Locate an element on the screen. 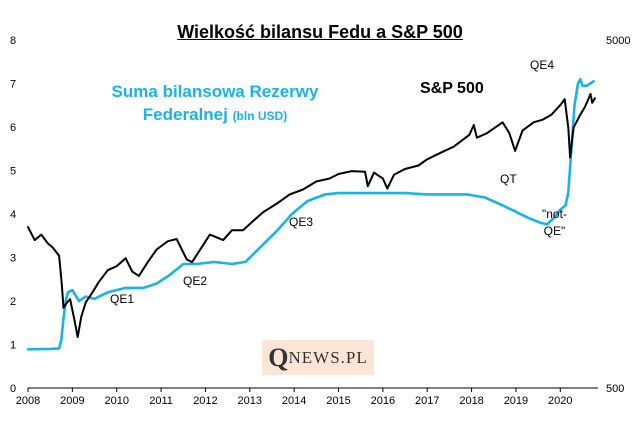  annotation-not-qe-line2: QE" is located at coordinates (554, 231).